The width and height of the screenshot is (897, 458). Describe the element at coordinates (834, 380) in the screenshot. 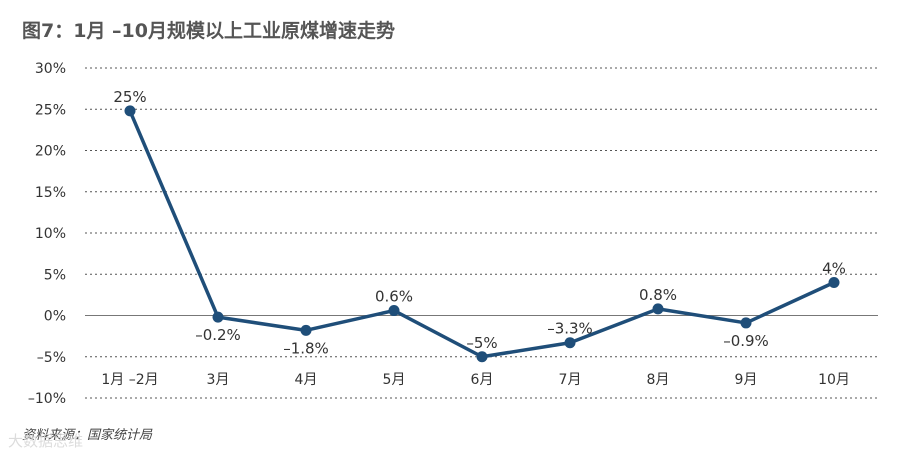

I see `x-tick-label: 10月` at that location.